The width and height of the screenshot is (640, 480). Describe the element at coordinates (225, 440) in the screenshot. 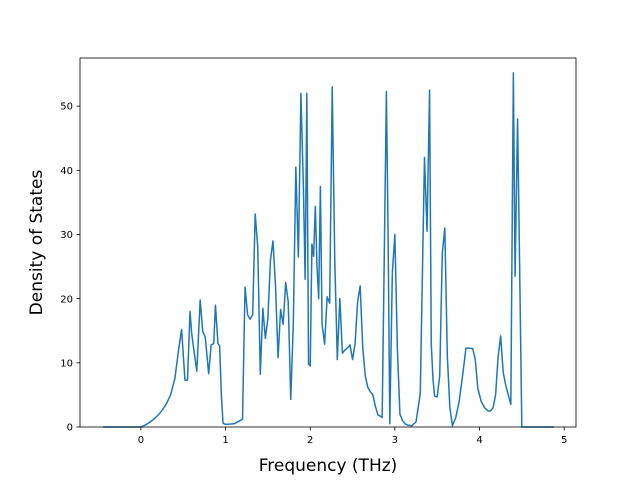

I see `x-tick-label: 1` at that location.